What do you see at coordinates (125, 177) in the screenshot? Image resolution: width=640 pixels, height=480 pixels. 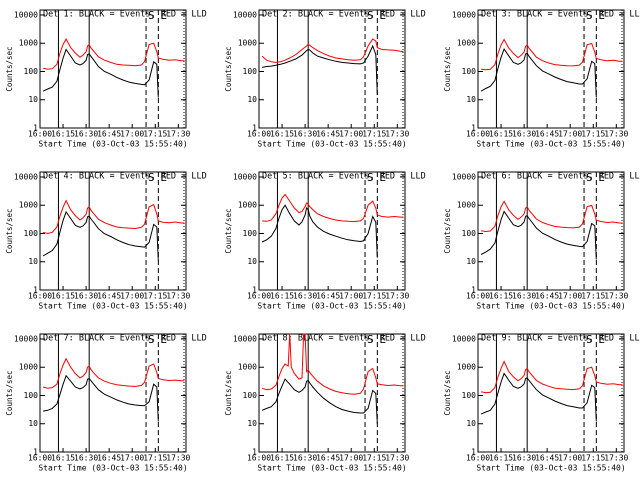 I see `panel-title: Det 4: BLACK = Events, RED = LLD` at bounding box center [125, 177].